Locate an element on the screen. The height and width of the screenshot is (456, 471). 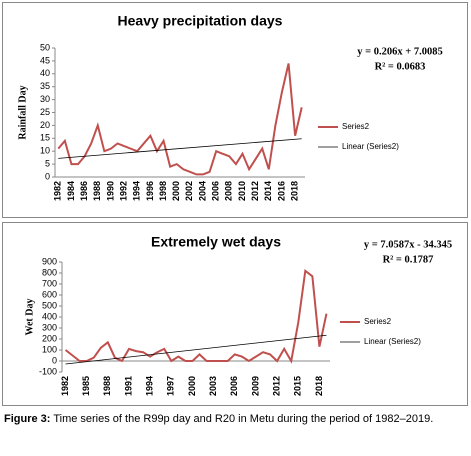
x-tick-label: 1997 is located at coordinates (171, 386).